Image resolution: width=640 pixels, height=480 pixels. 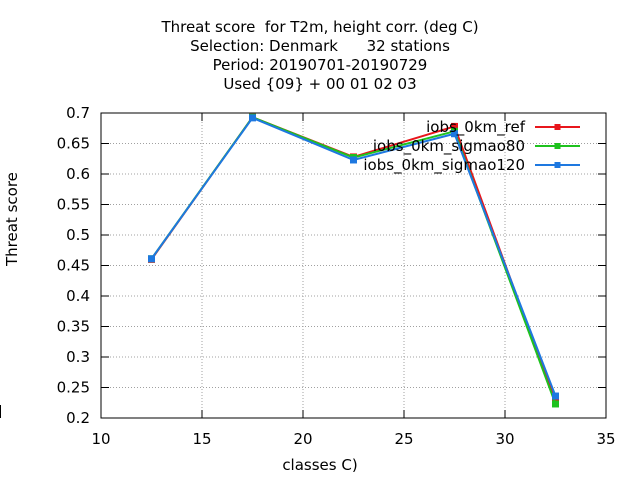 What do you see at coordinates (475, 127) in the screenshot?
I see `legend-label-1: iobs_0km_ref` at bounding box center [475, 127].